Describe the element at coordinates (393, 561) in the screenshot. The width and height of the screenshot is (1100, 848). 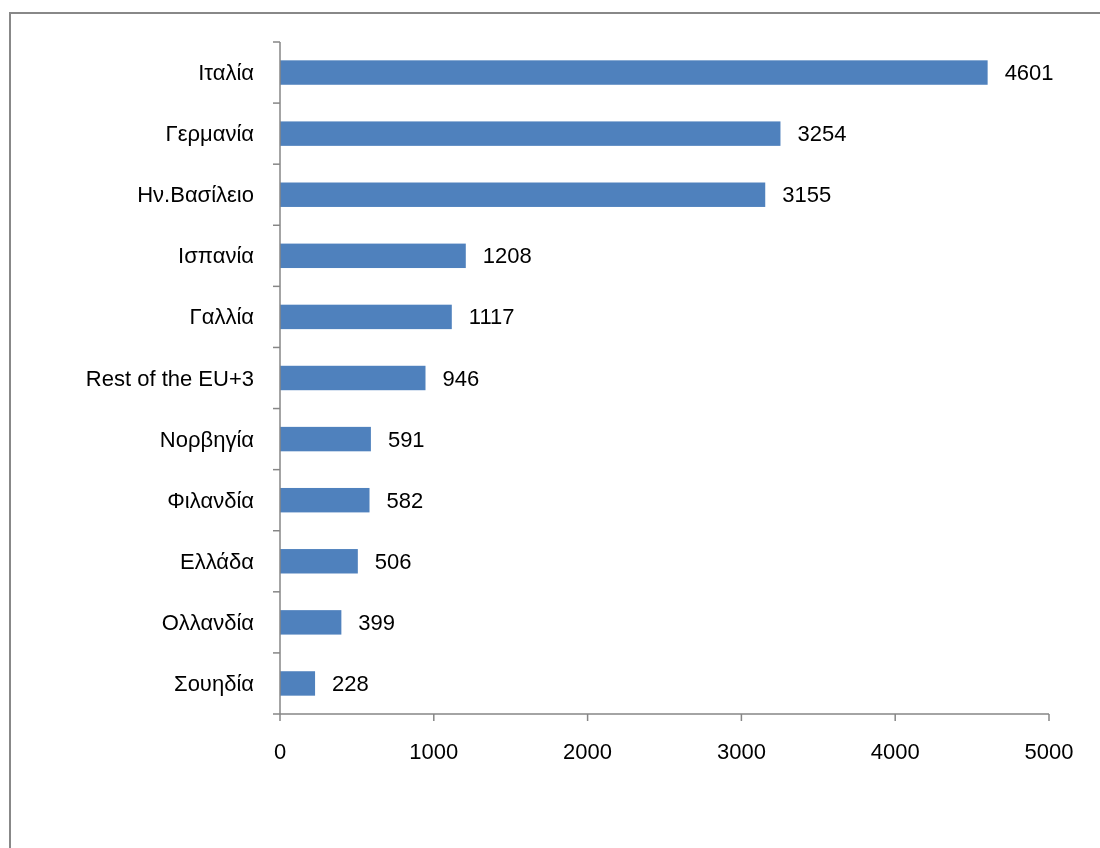
I see `data-label: 506` at that location.